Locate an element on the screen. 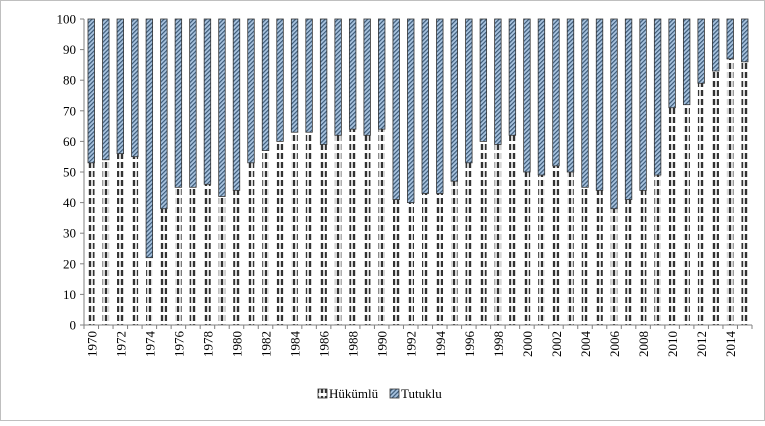 This screenshot has height=426, width=765. bar-segment-tutuklu-1994 is located at coordinates (440, 106).